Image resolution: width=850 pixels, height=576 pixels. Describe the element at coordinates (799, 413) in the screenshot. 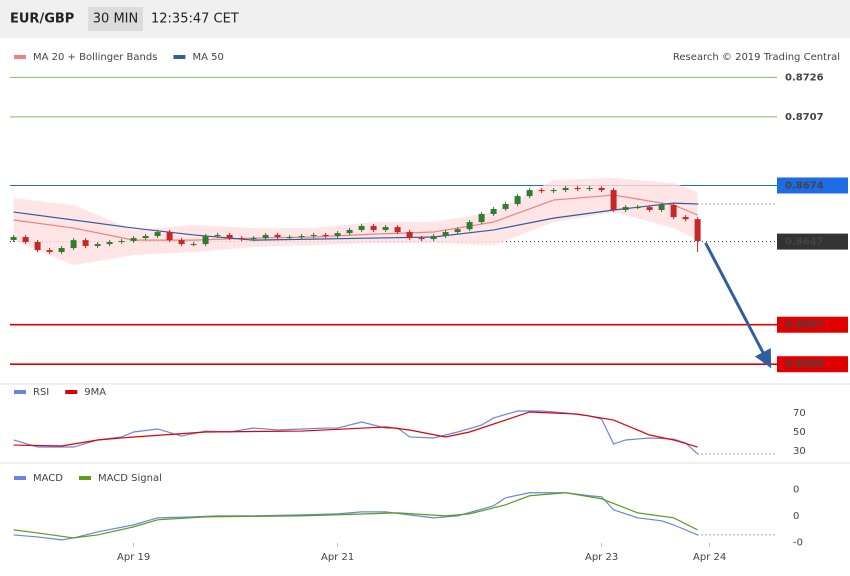

I see `y-tick-label: 70` at that location.